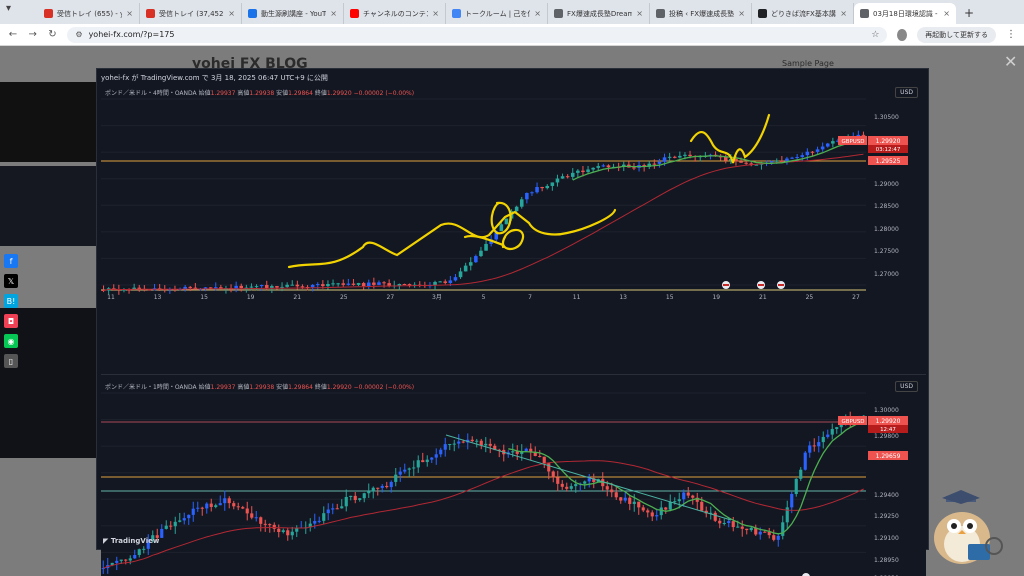 This screenshot has width=1024, height=576. I want to click on close-label: 終値, so click(320, 93).